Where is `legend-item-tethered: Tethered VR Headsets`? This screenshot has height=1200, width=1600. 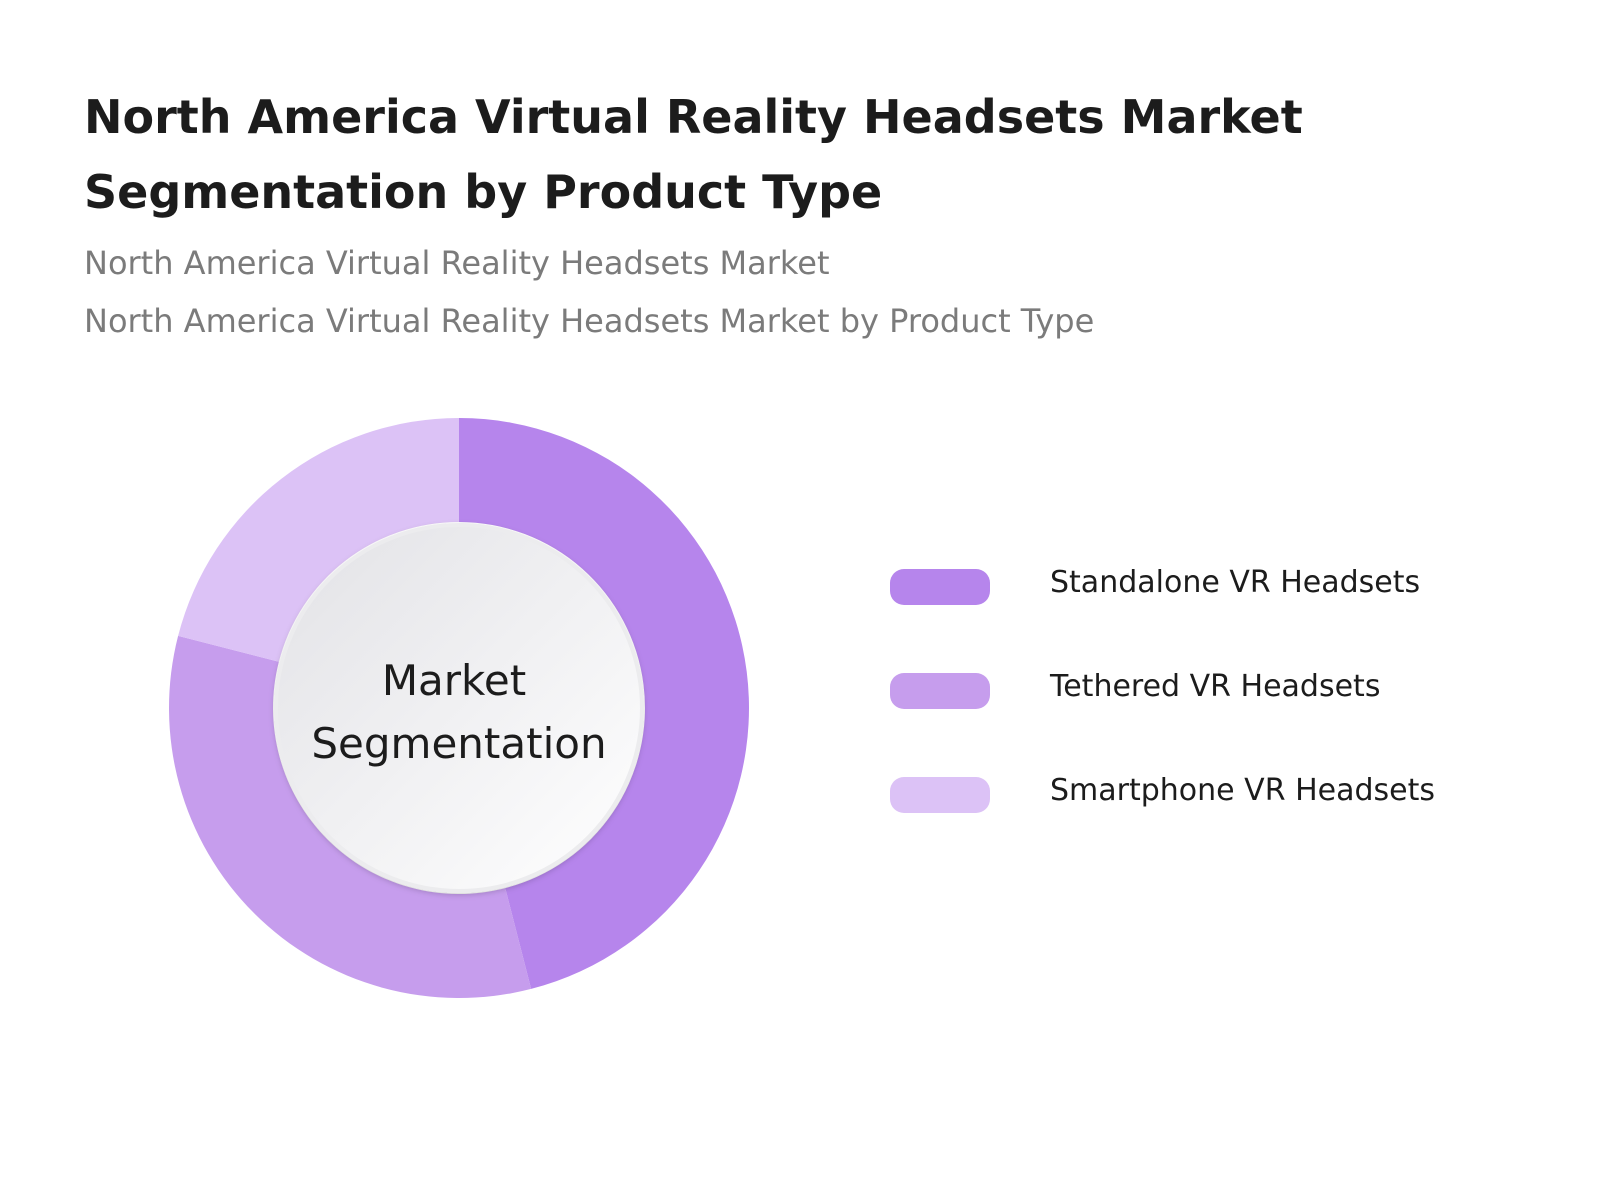 legend-item-tethered: Tethered VR Headsets is located at coordinates (1210, 711).